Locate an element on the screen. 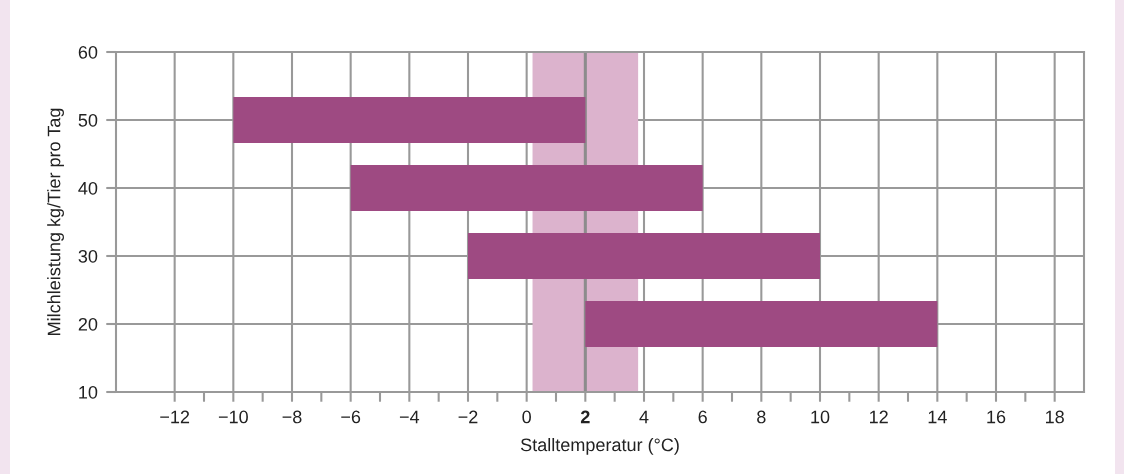 This screenshot has width=1124, height=474. x-tick-label: −4 is located at coordinates (409, 417).